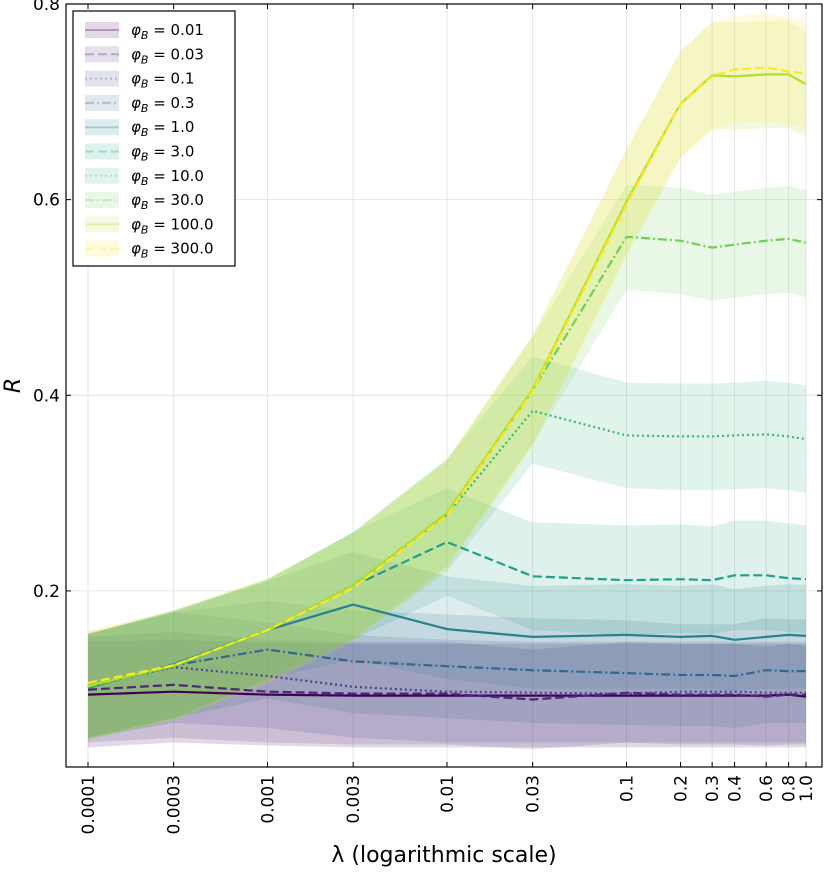 This screenshot has height=872, width=830. I want to click on band-phi-0.03, so click(447, 691).